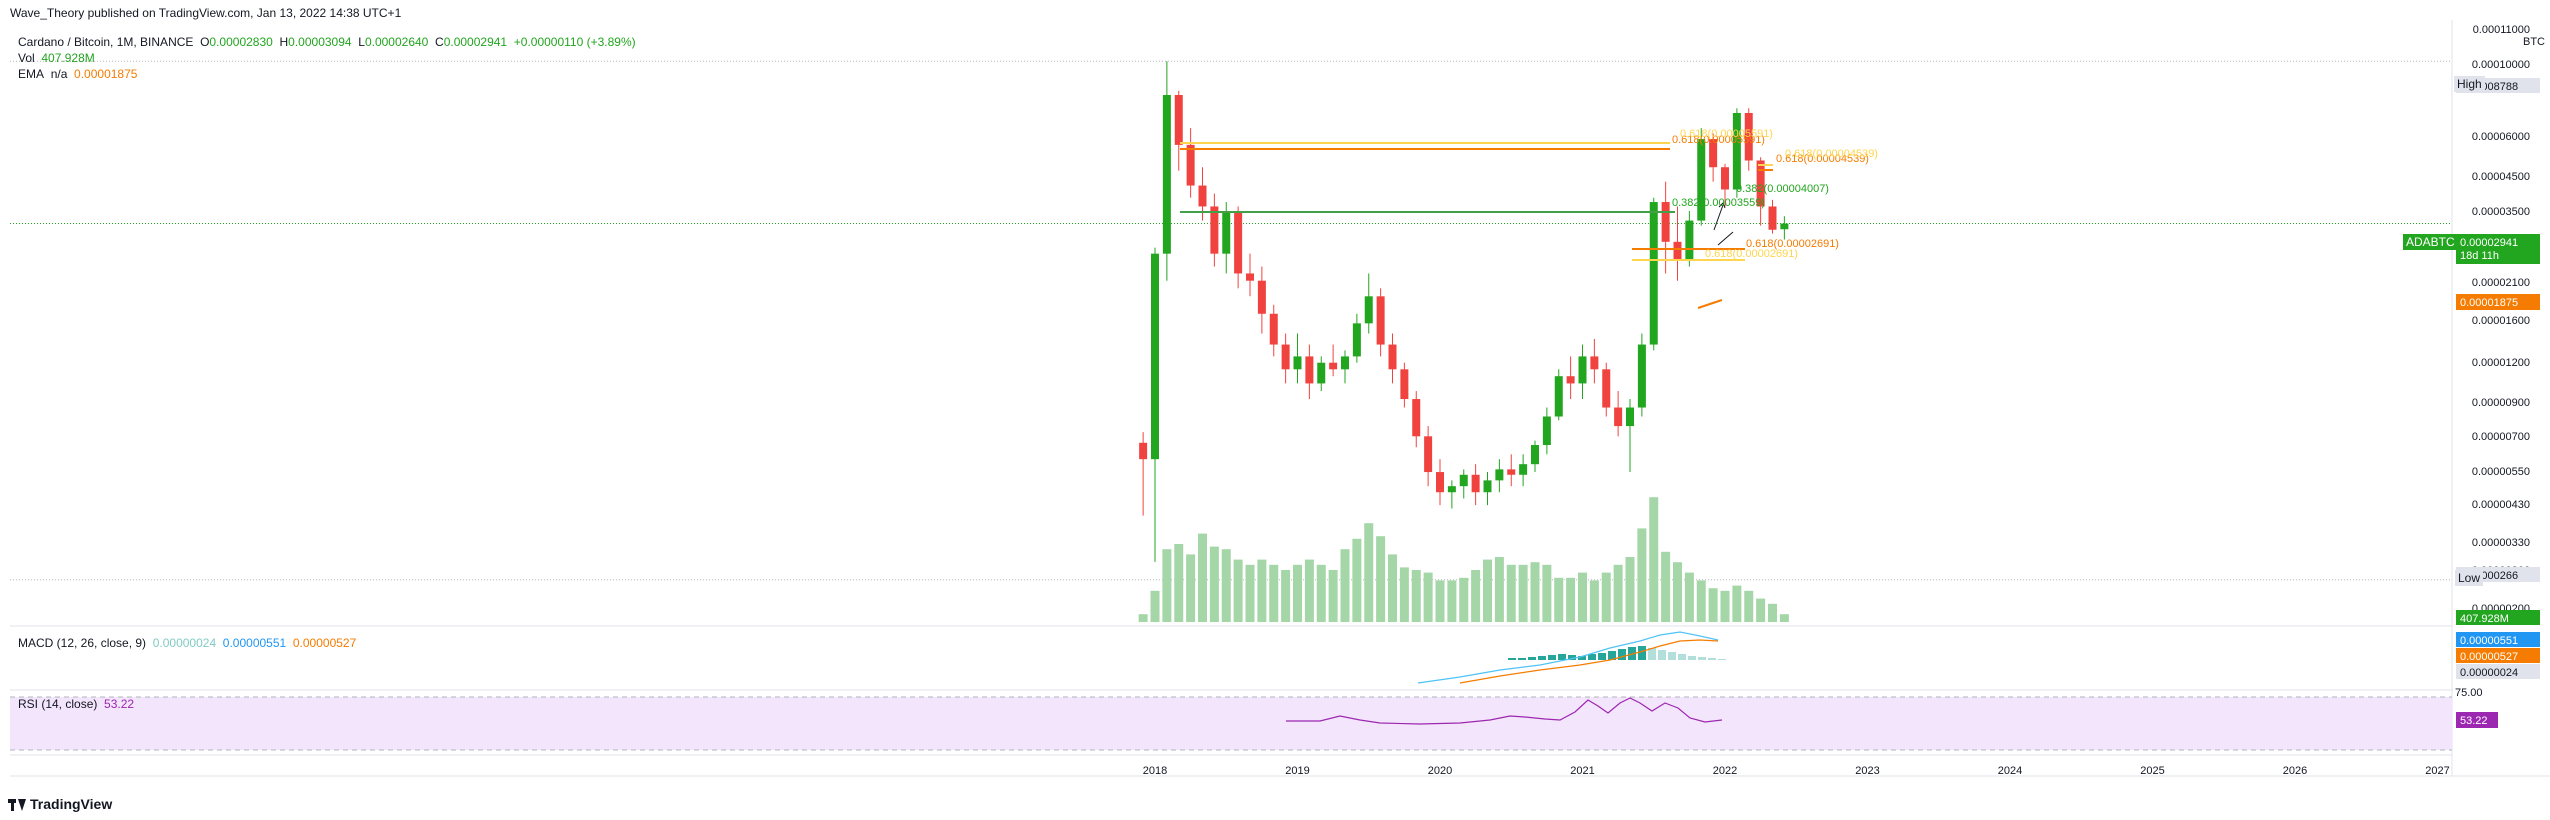  What do you see at coordinates (1582, 771) in the screenshot?
I see `time-tick: 2021` at bounding box center [1582, 771].